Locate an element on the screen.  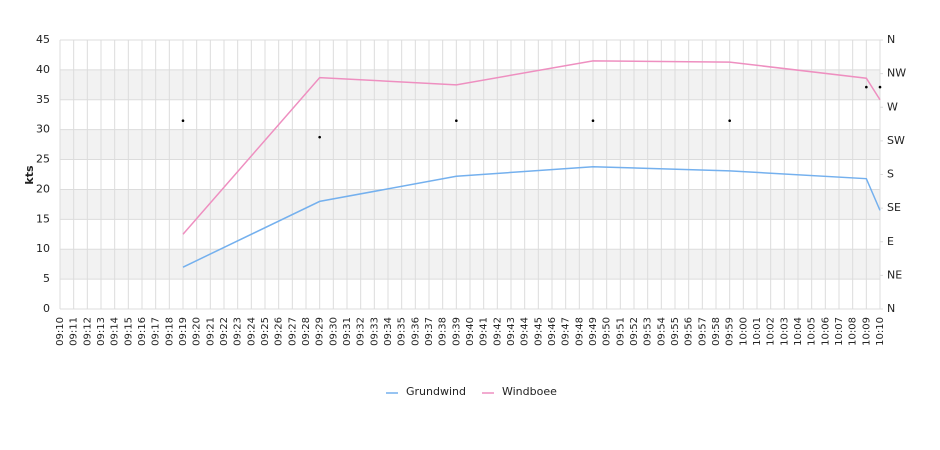
x-tick-label: 09:36 is located at coordinates (415, 331).